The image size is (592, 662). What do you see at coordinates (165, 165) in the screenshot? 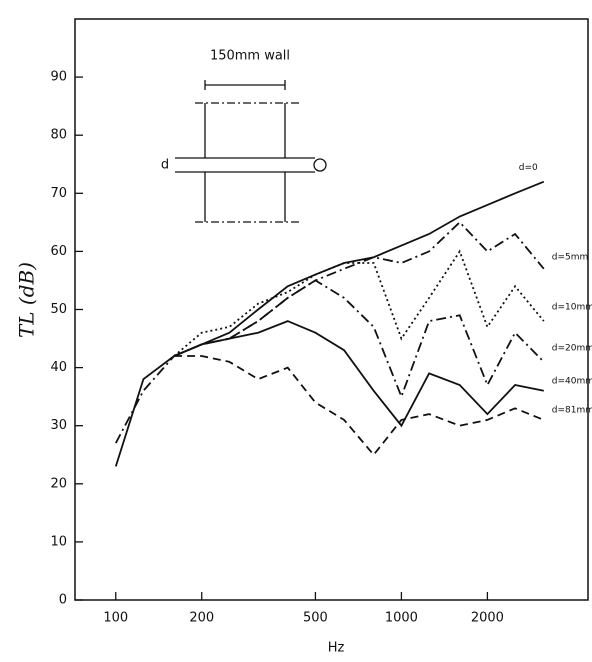
I see `inset-label: d` at bounding box center [165, 165].